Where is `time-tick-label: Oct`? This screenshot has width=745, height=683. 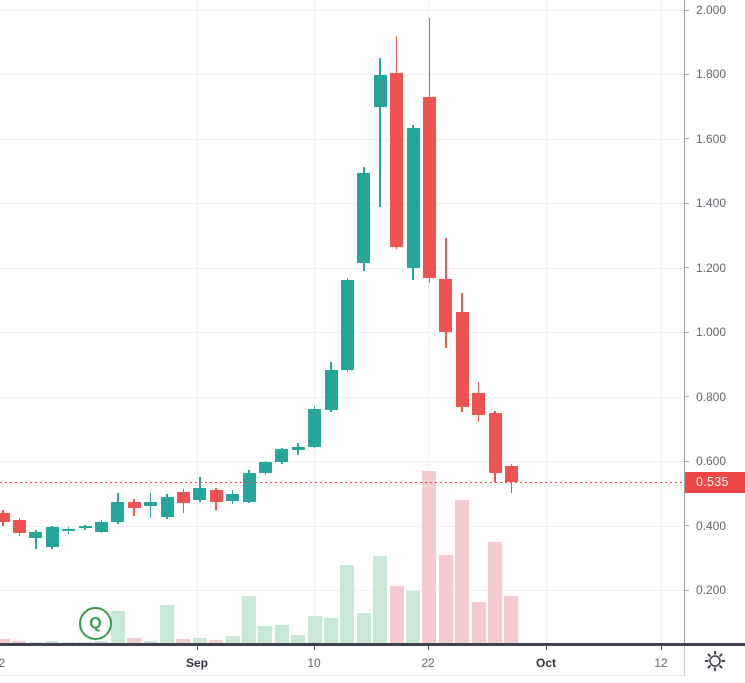
time-tick-label: Oct is located at coordinates (546, 663).